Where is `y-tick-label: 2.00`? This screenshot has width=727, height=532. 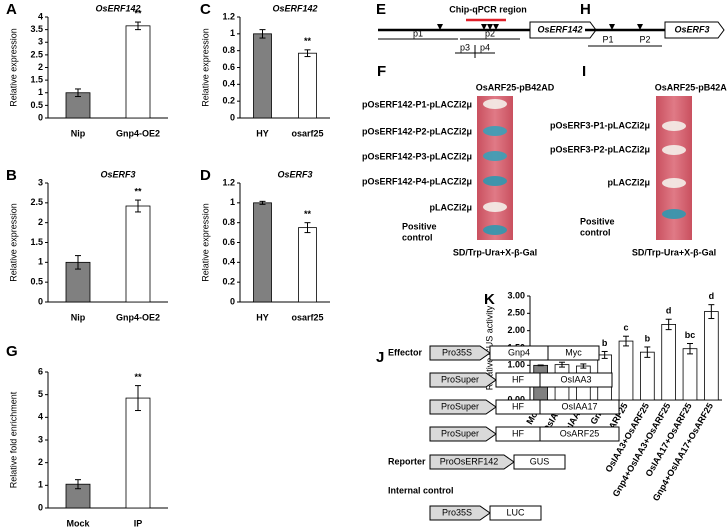 y-tick-label: 2.00 is located at coordinates (516, 330).